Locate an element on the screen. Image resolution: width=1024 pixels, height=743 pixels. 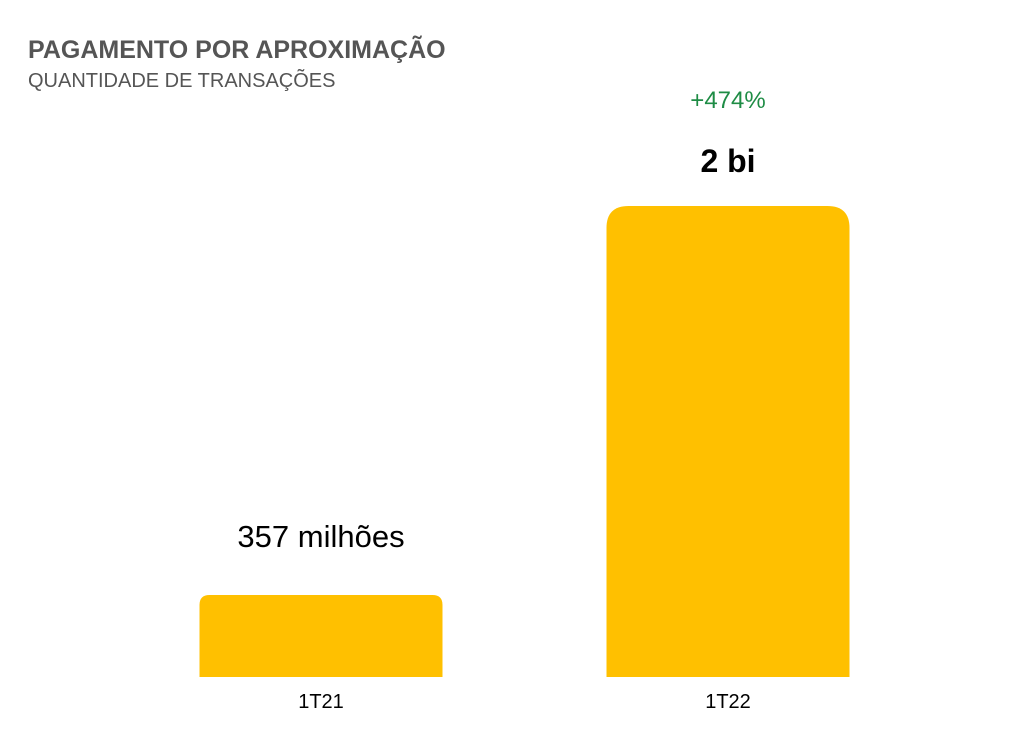
bar-1t21 is located at coordinates (321, 635).